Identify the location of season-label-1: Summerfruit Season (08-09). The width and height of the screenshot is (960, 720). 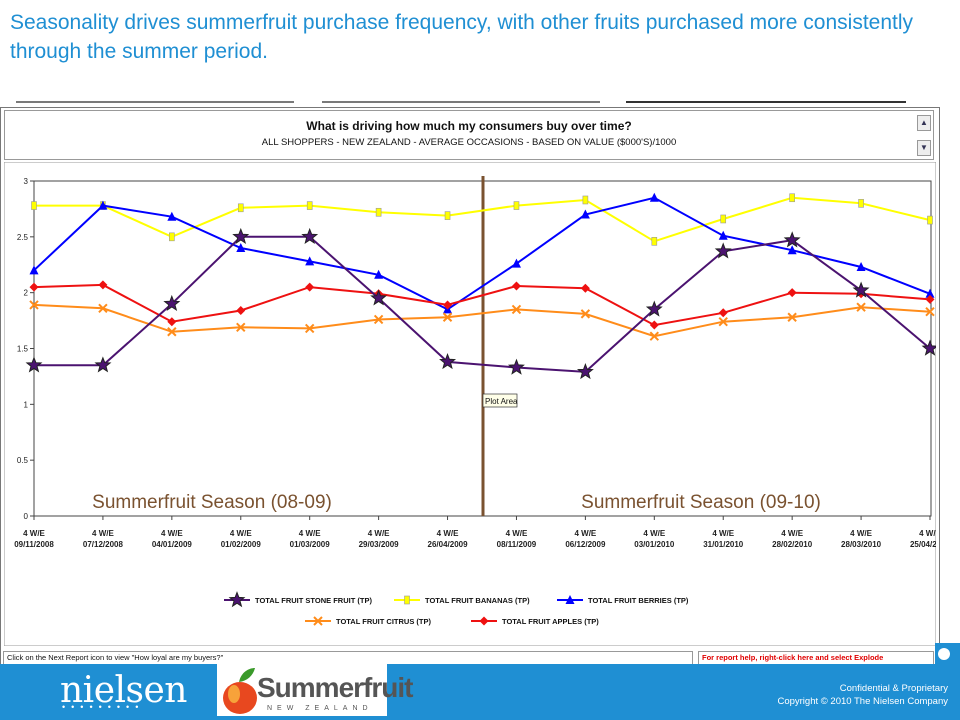
(212, 502).